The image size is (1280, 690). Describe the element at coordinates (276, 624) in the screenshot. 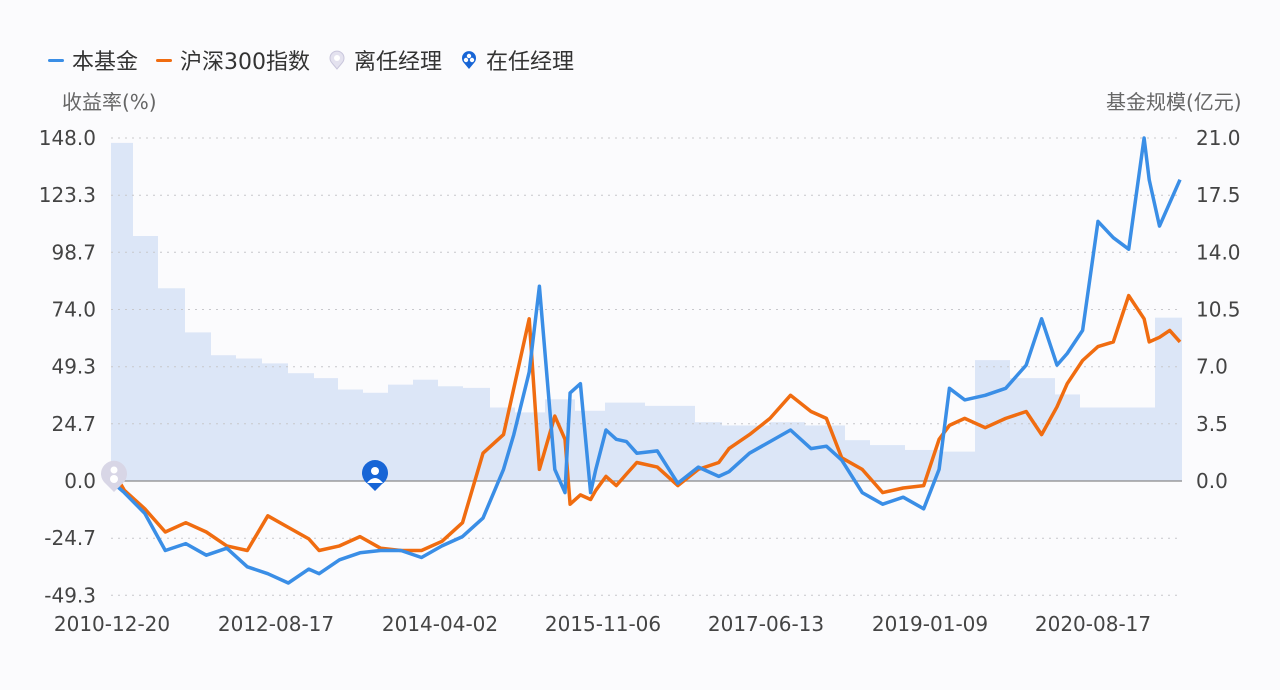

I see `x-tick-label: 2012-08-17` at that location.